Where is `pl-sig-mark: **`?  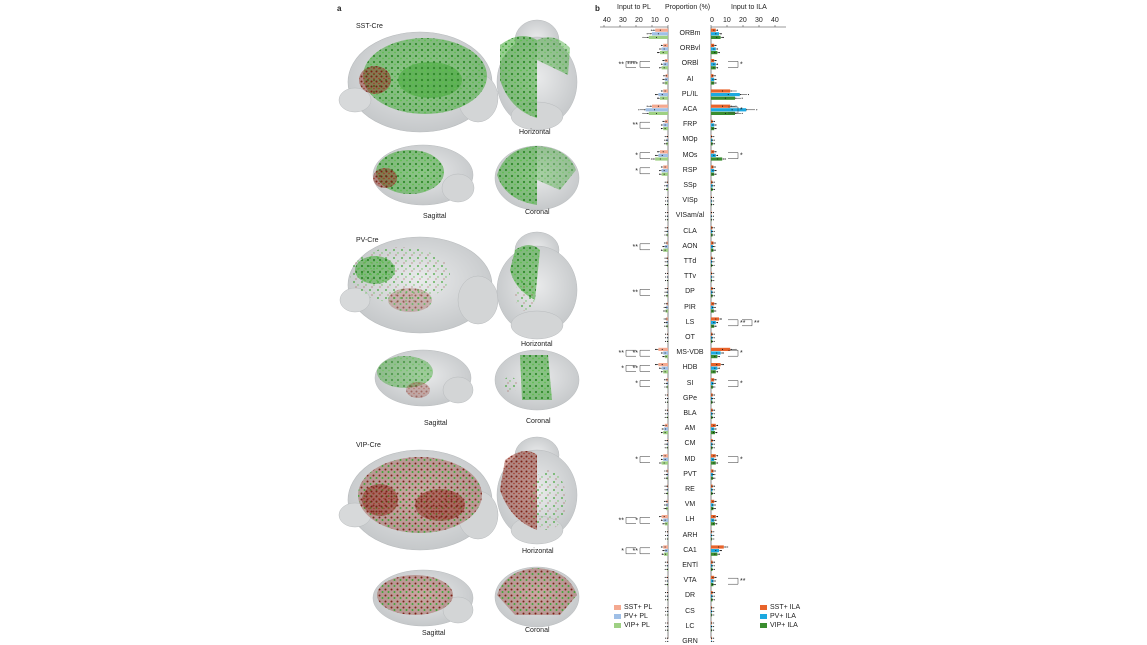 pl-sig-mark: ** is located at coordinates (622, 353).